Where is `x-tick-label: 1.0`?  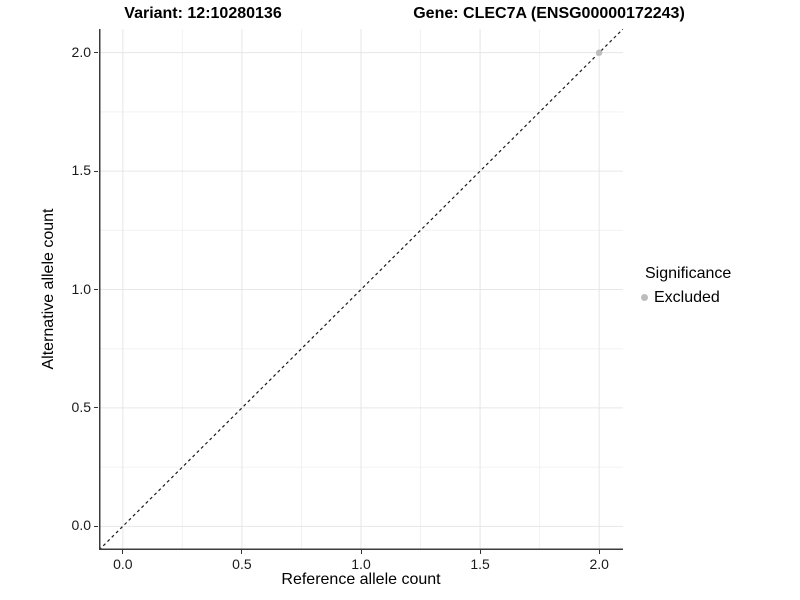
x-tick-label: 1.0 is located at coordinates (361, 564).